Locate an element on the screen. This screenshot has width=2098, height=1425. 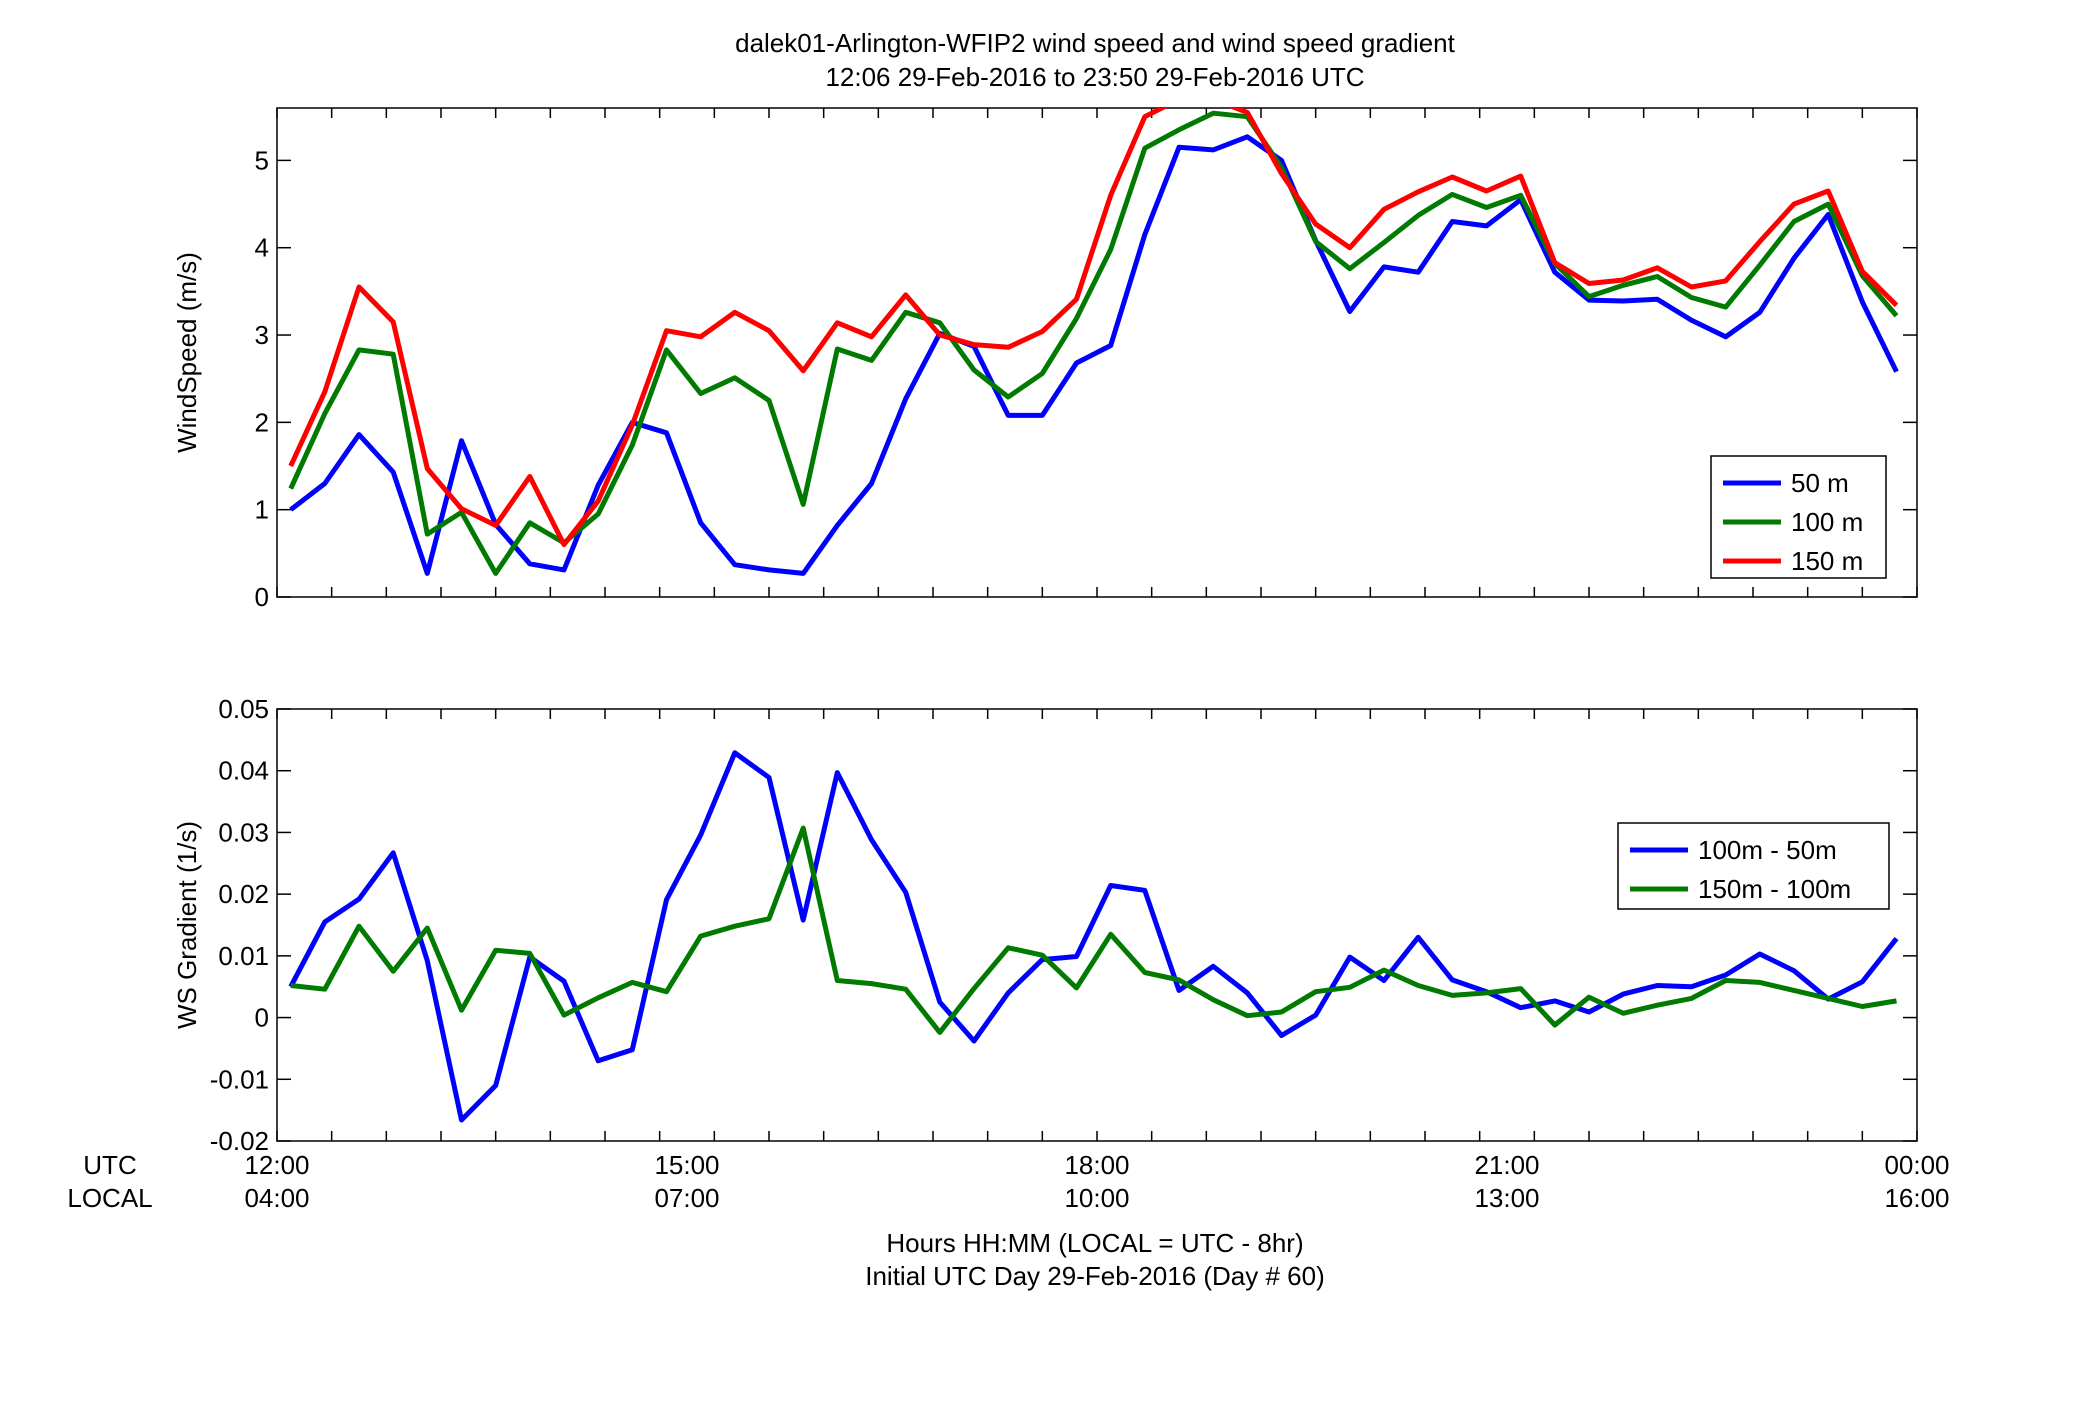
y-tick-label: 2 is located at coordinates (262, 422).